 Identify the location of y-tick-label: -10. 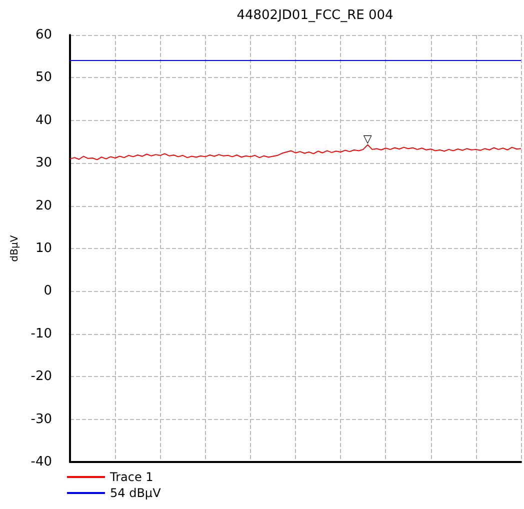
(41, 334).